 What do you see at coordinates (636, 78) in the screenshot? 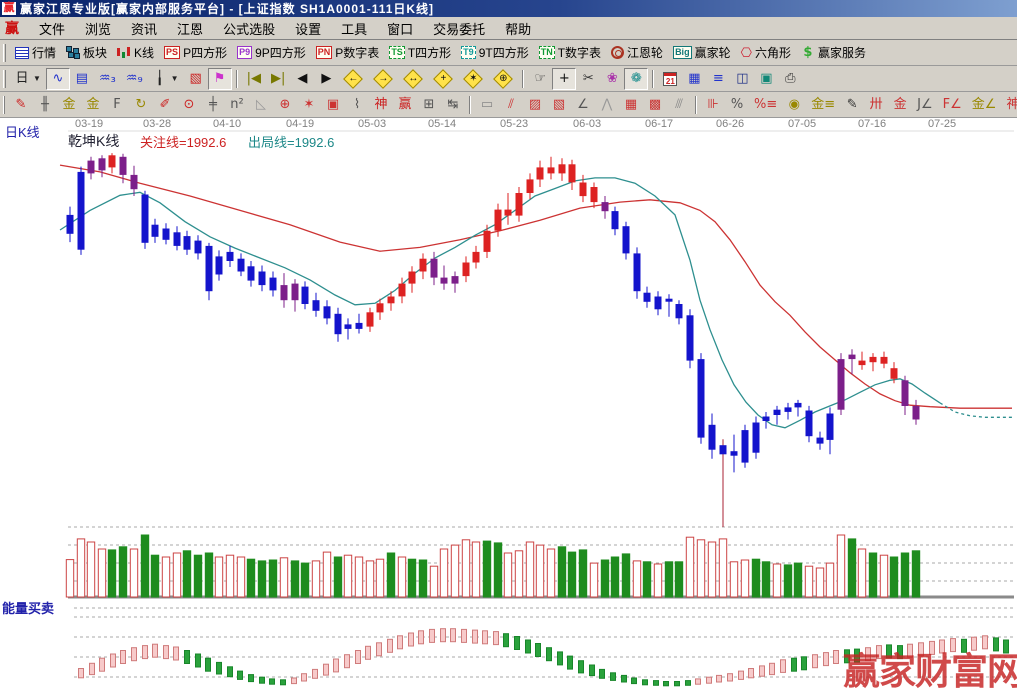
I see `tool-brain-icon: ❁` at bounding box center [636, 78].